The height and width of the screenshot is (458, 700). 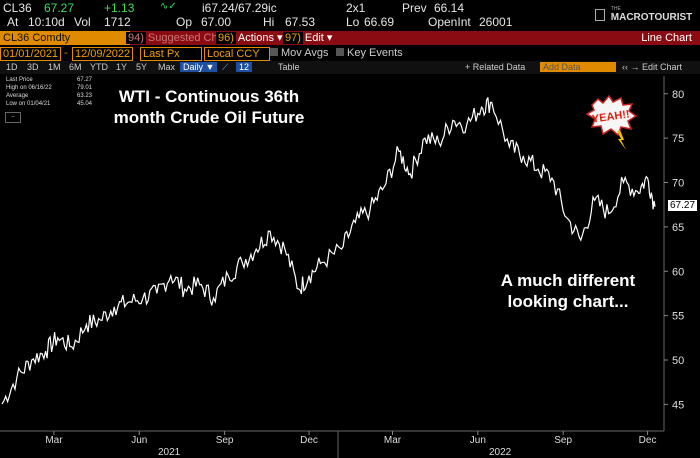 I want to click on table-button: Table, so click(x=289, y=67).